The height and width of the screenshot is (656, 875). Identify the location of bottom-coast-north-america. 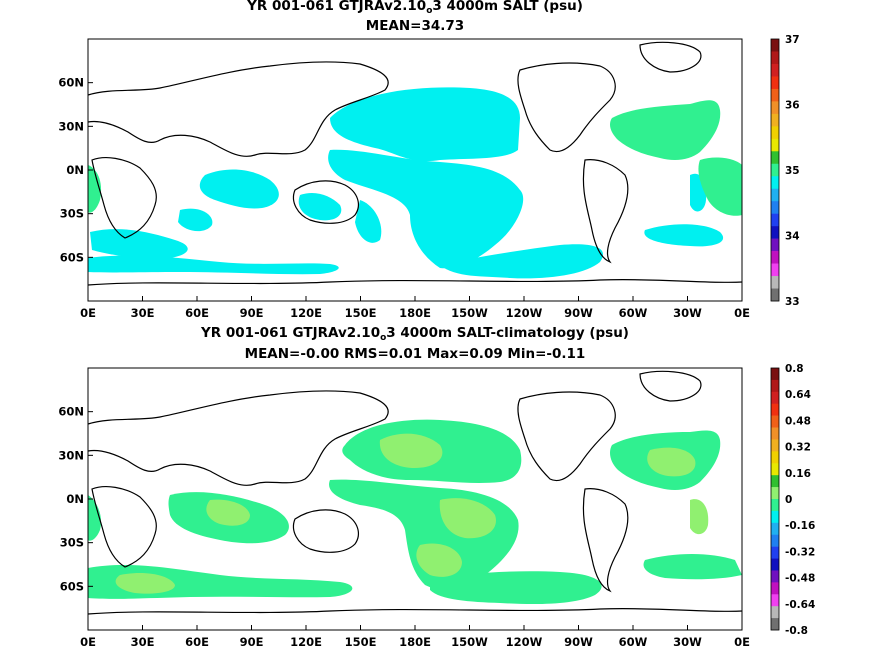
(566, 436).